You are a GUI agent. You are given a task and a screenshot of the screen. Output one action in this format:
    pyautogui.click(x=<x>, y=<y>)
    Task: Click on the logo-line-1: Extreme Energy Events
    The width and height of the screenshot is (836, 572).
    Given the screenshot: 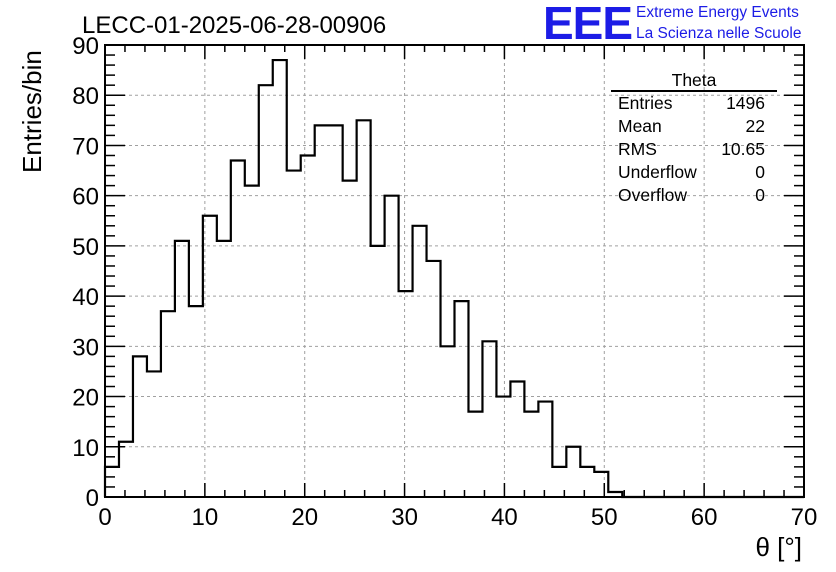 What is the action you would take?
    pyautogui.click(x=717, y=12)
    